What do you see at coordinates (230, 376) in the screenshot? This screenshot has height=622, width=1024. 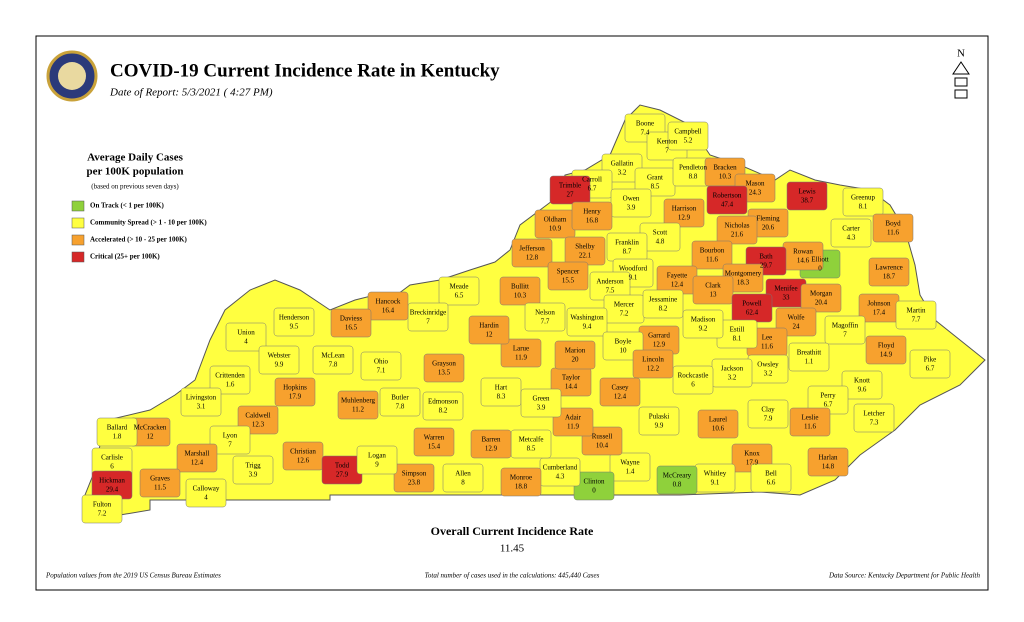 I see `county-name: Crittenden` at bounding box center [230, 376].